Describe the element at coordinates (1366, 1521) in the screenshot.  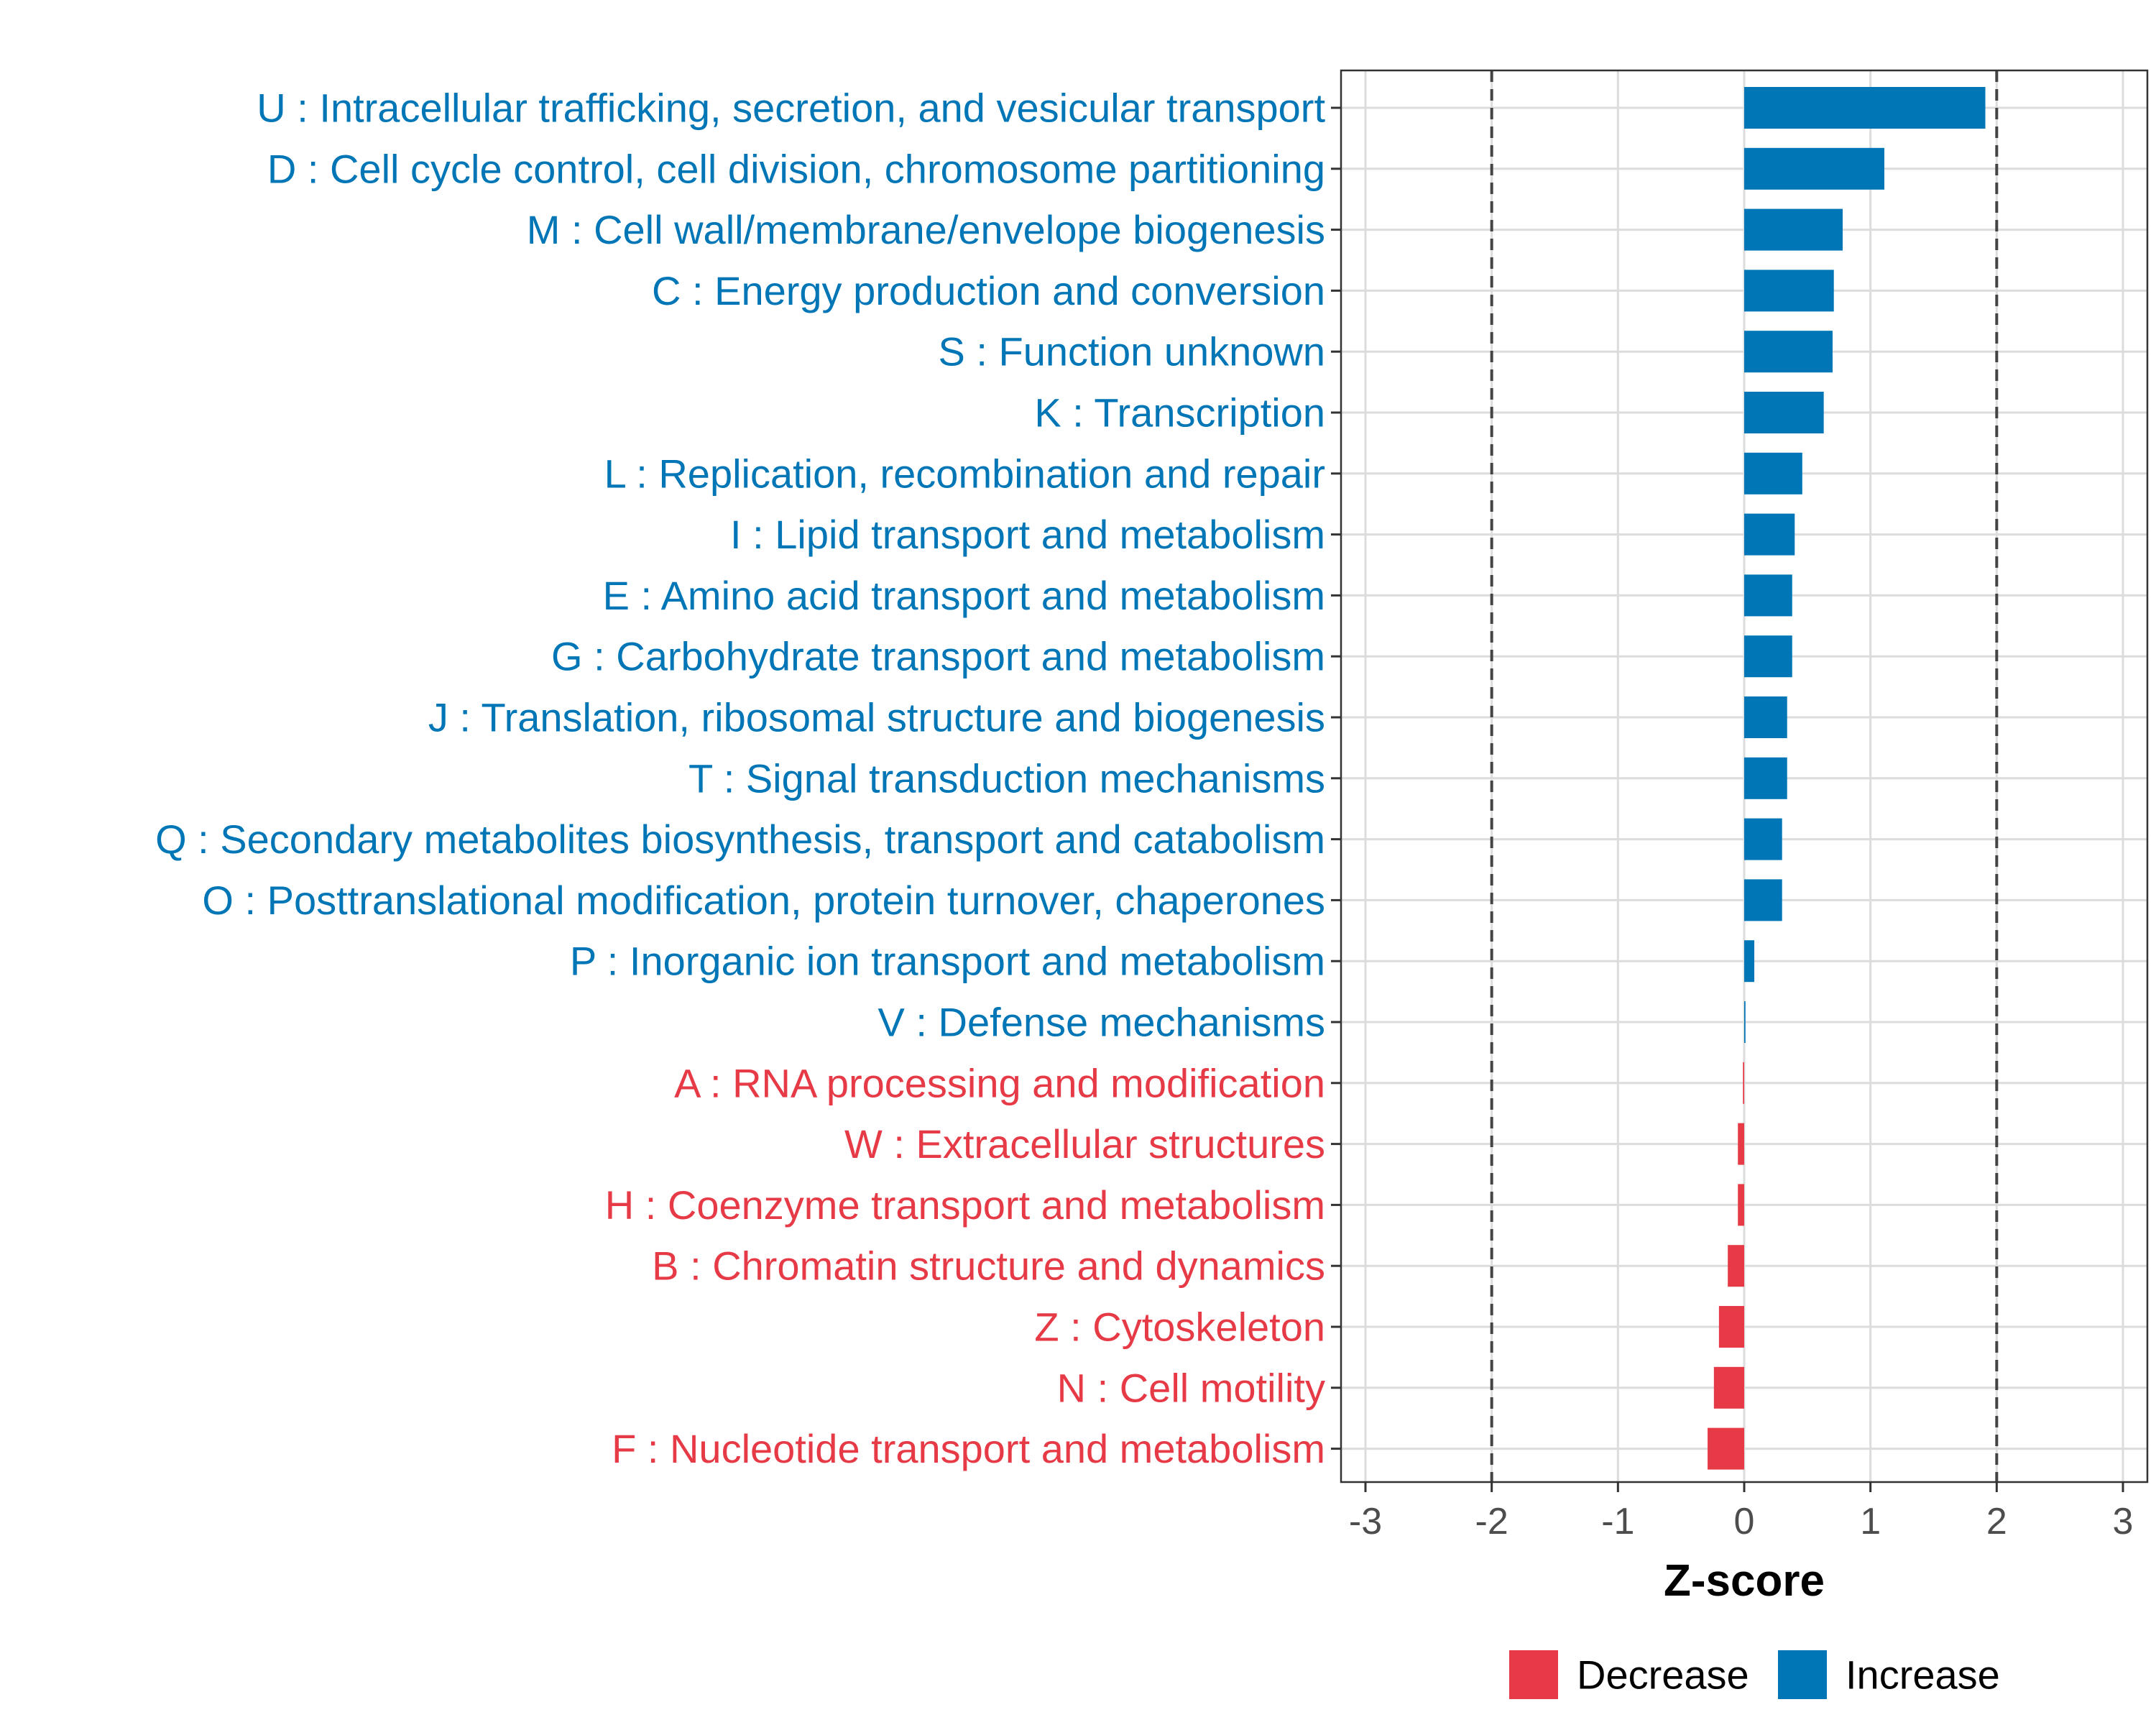
I see `x-tick-label: -3` at that location.